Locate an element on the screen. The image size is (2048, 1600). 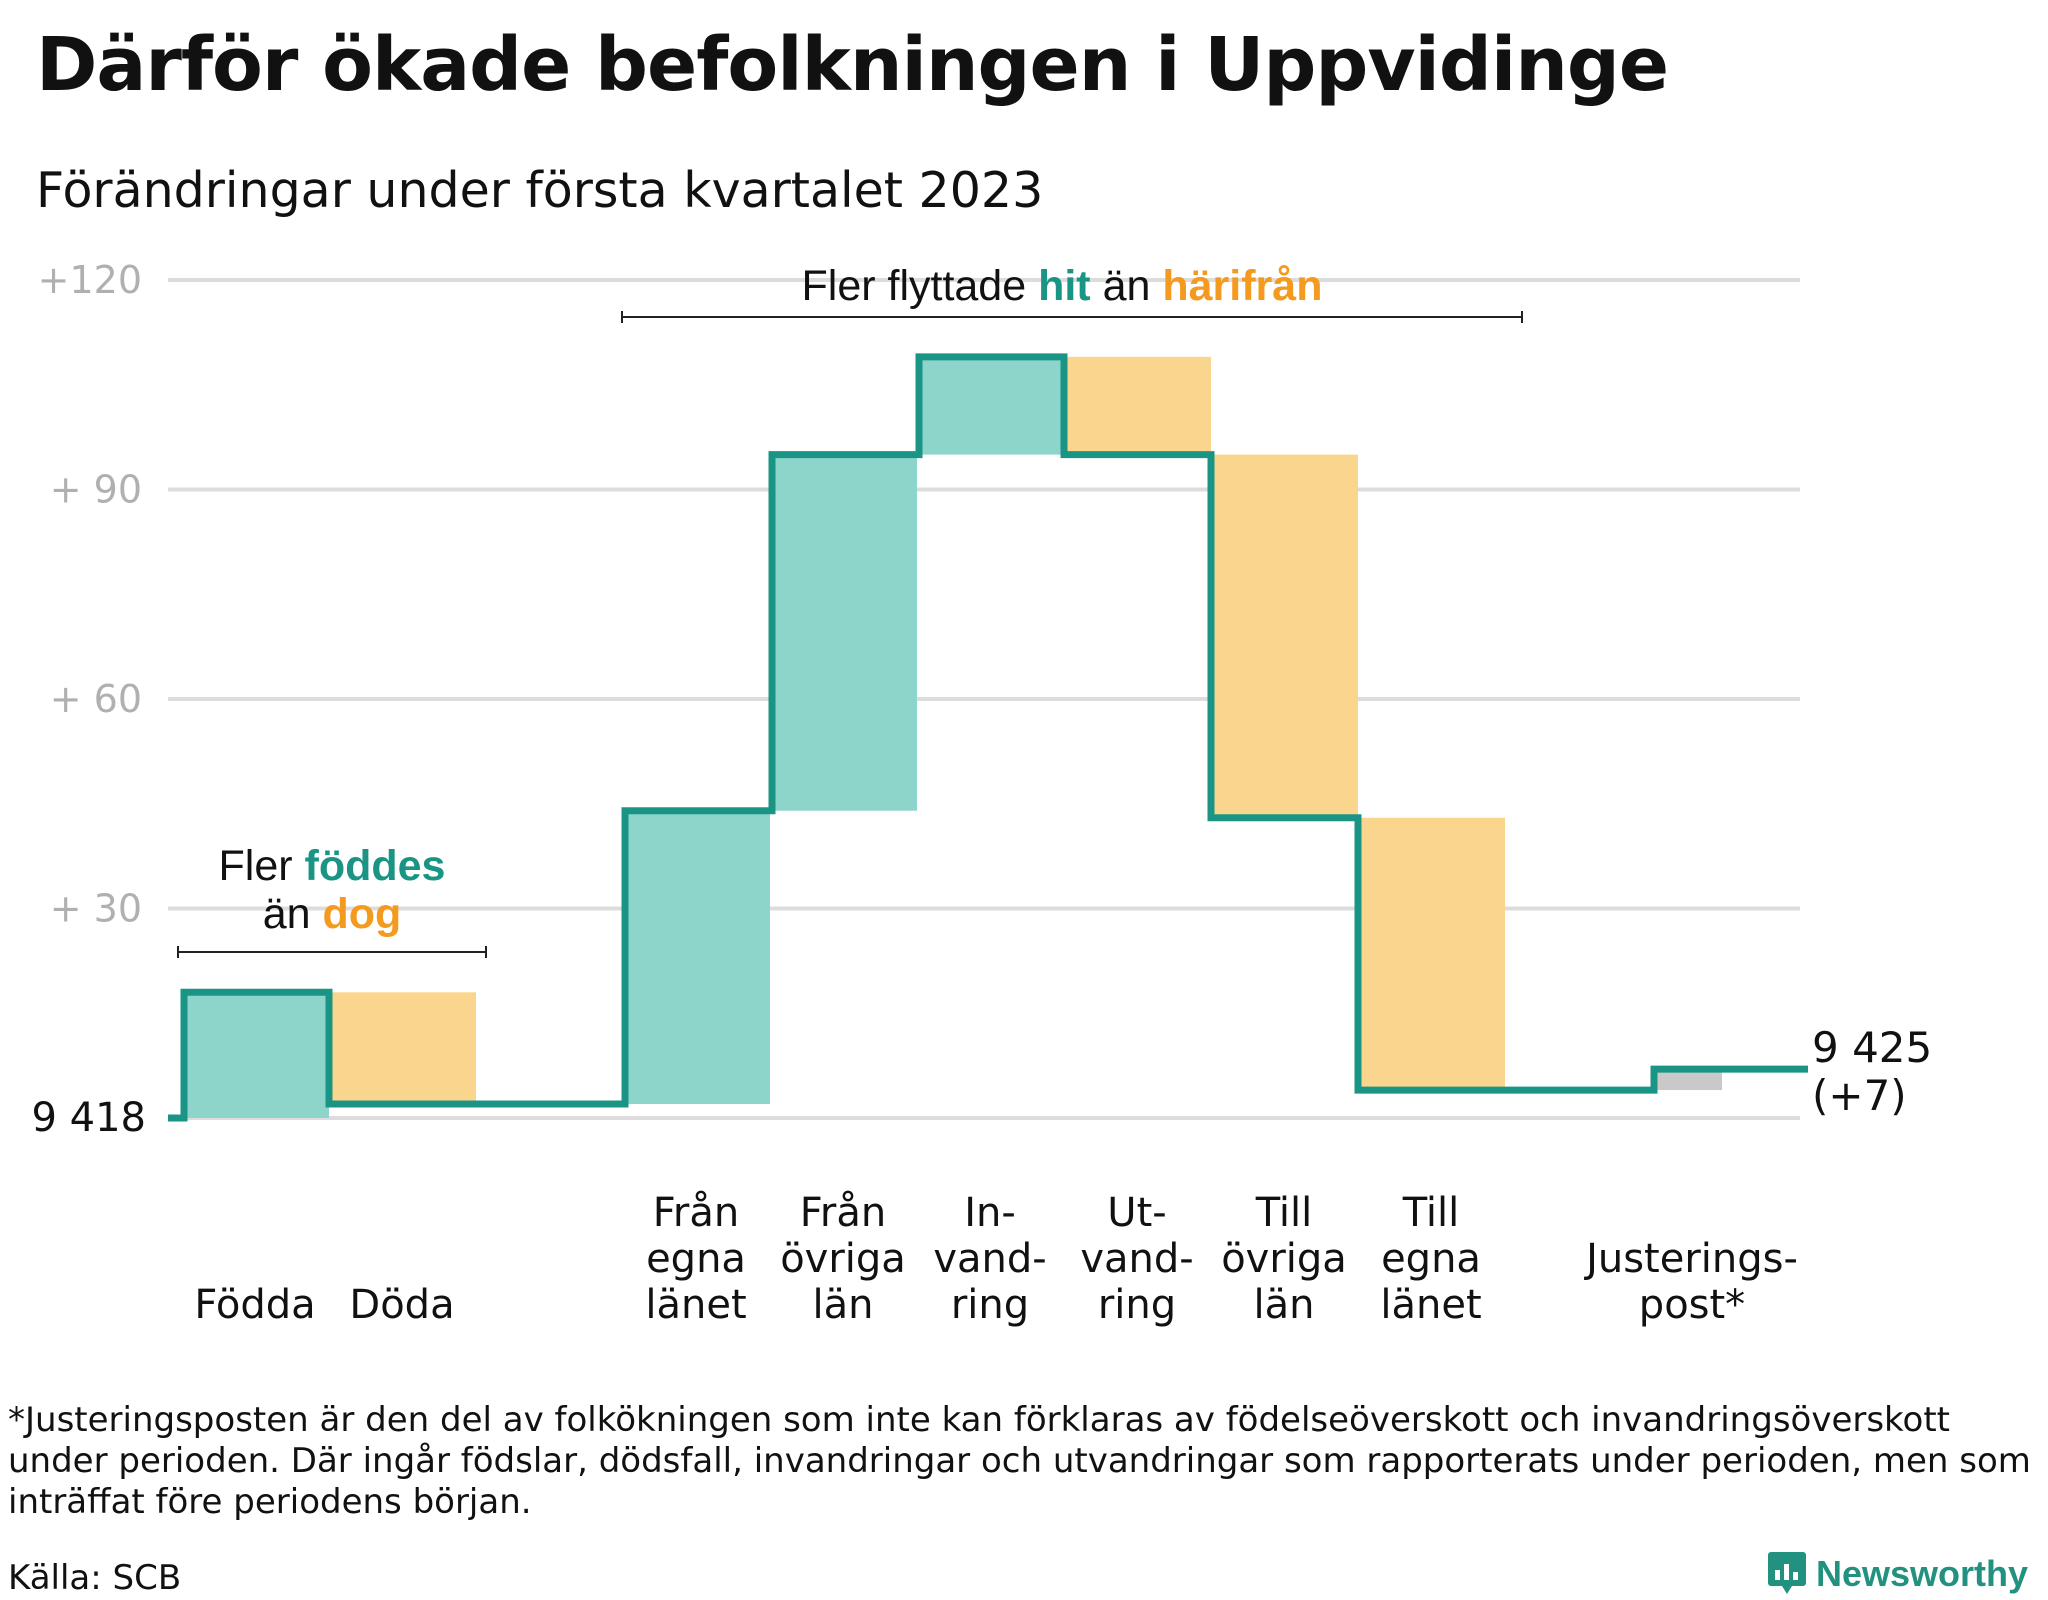
y-tick-labels: + 30 + 60 + 90 +120 is located at coordinates (90, 594).